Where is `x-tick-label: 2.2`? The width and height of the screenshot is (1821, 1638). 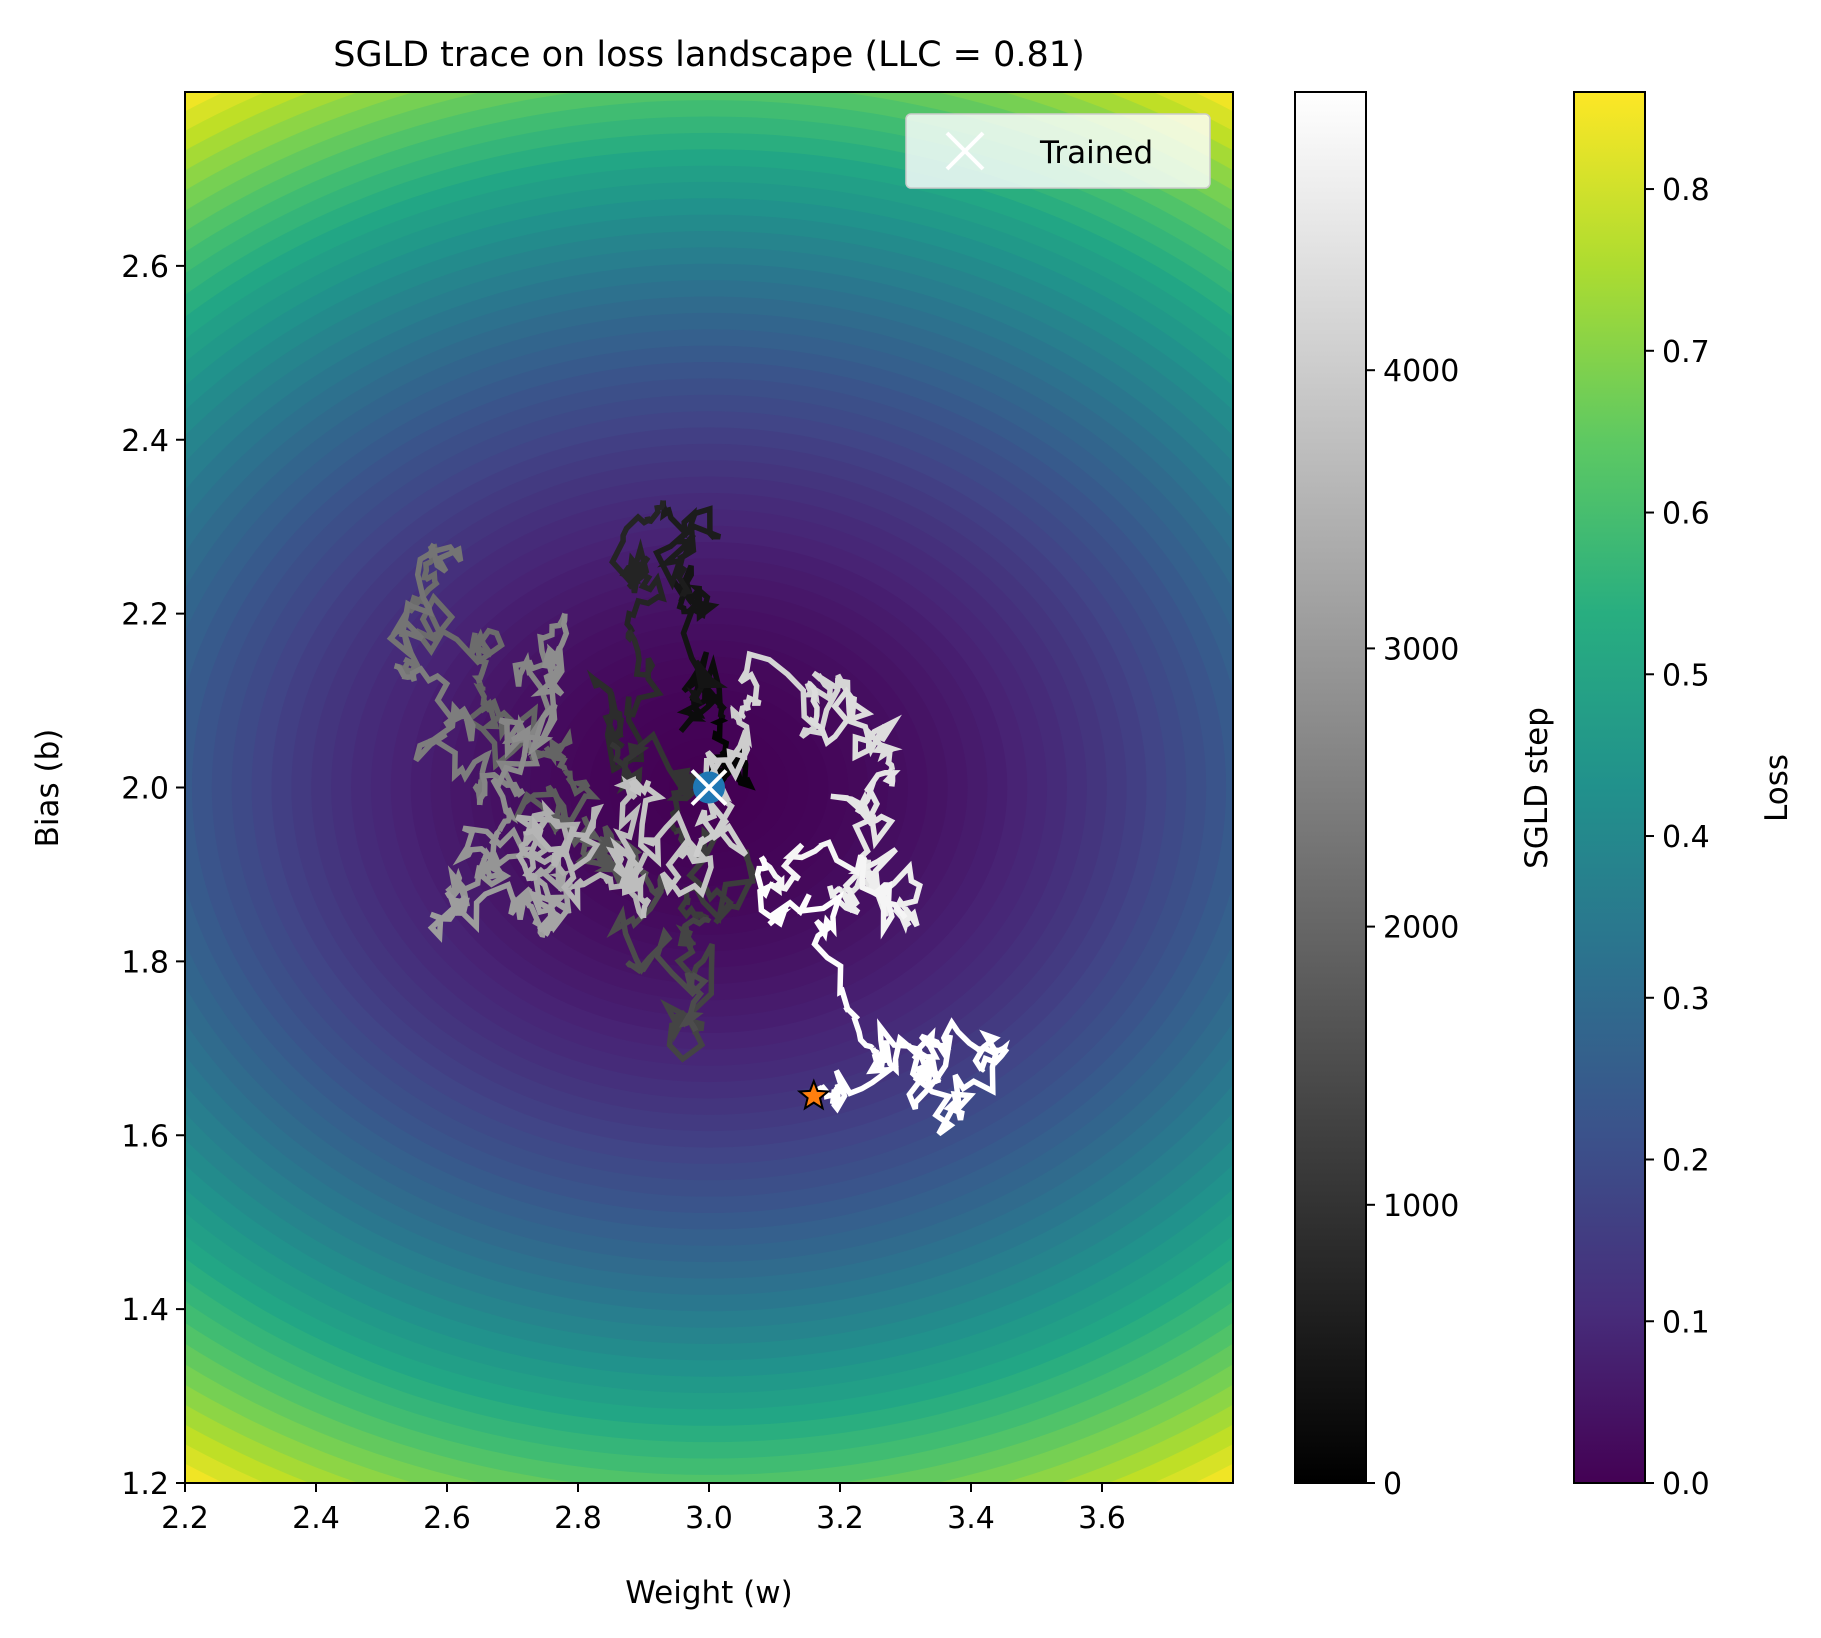 x-tick-label: 2.2 is located at coordinates (185, 1518).